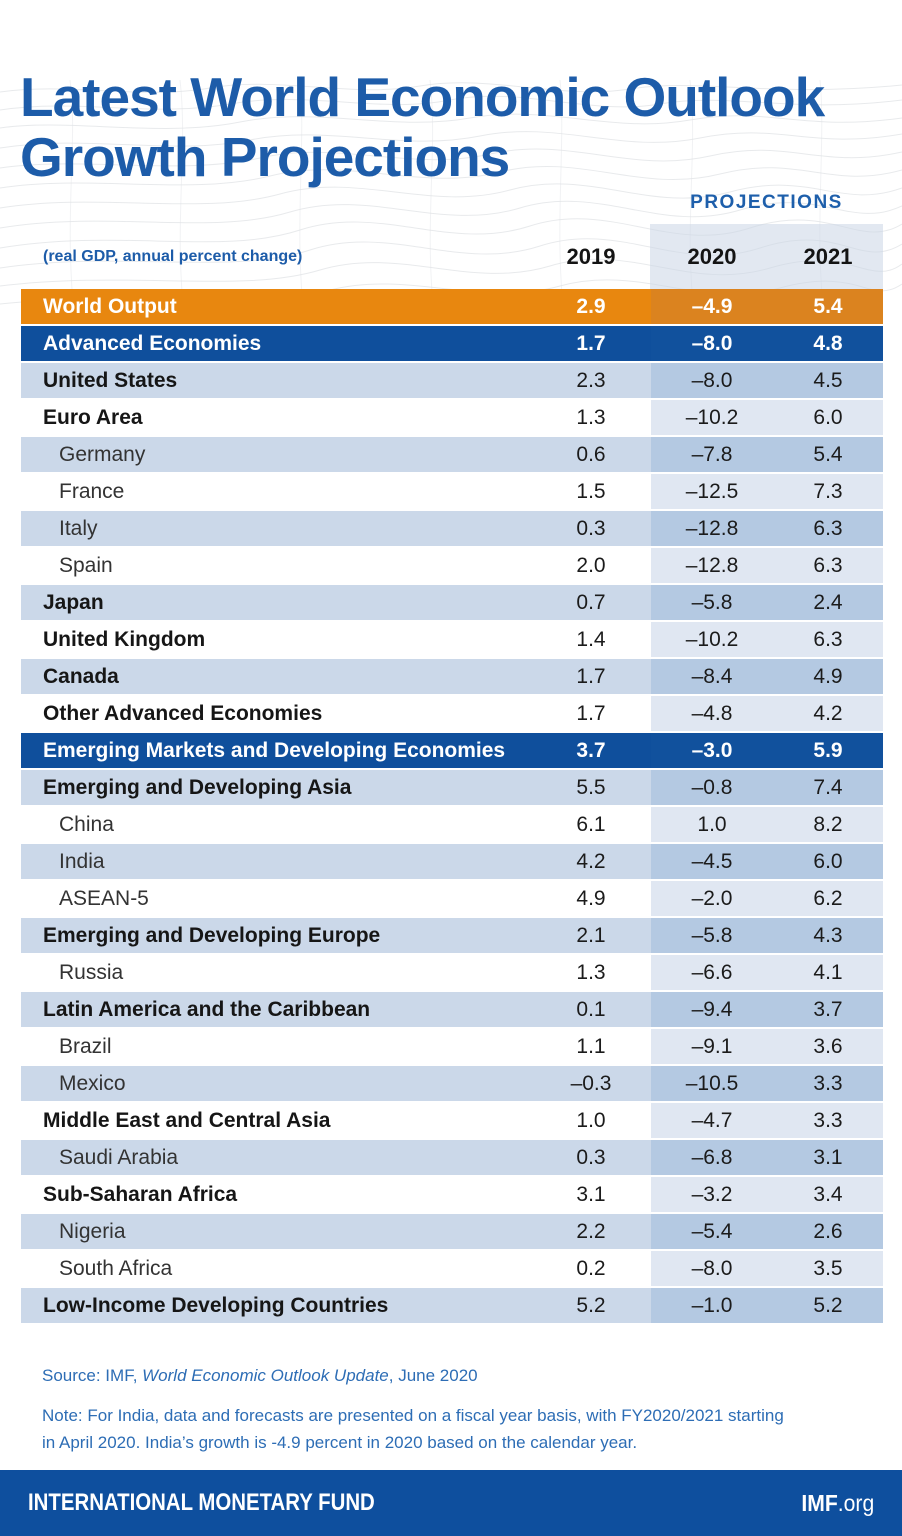  I want to click on footer-imf-org: IMF.org, so click(837, 1503).